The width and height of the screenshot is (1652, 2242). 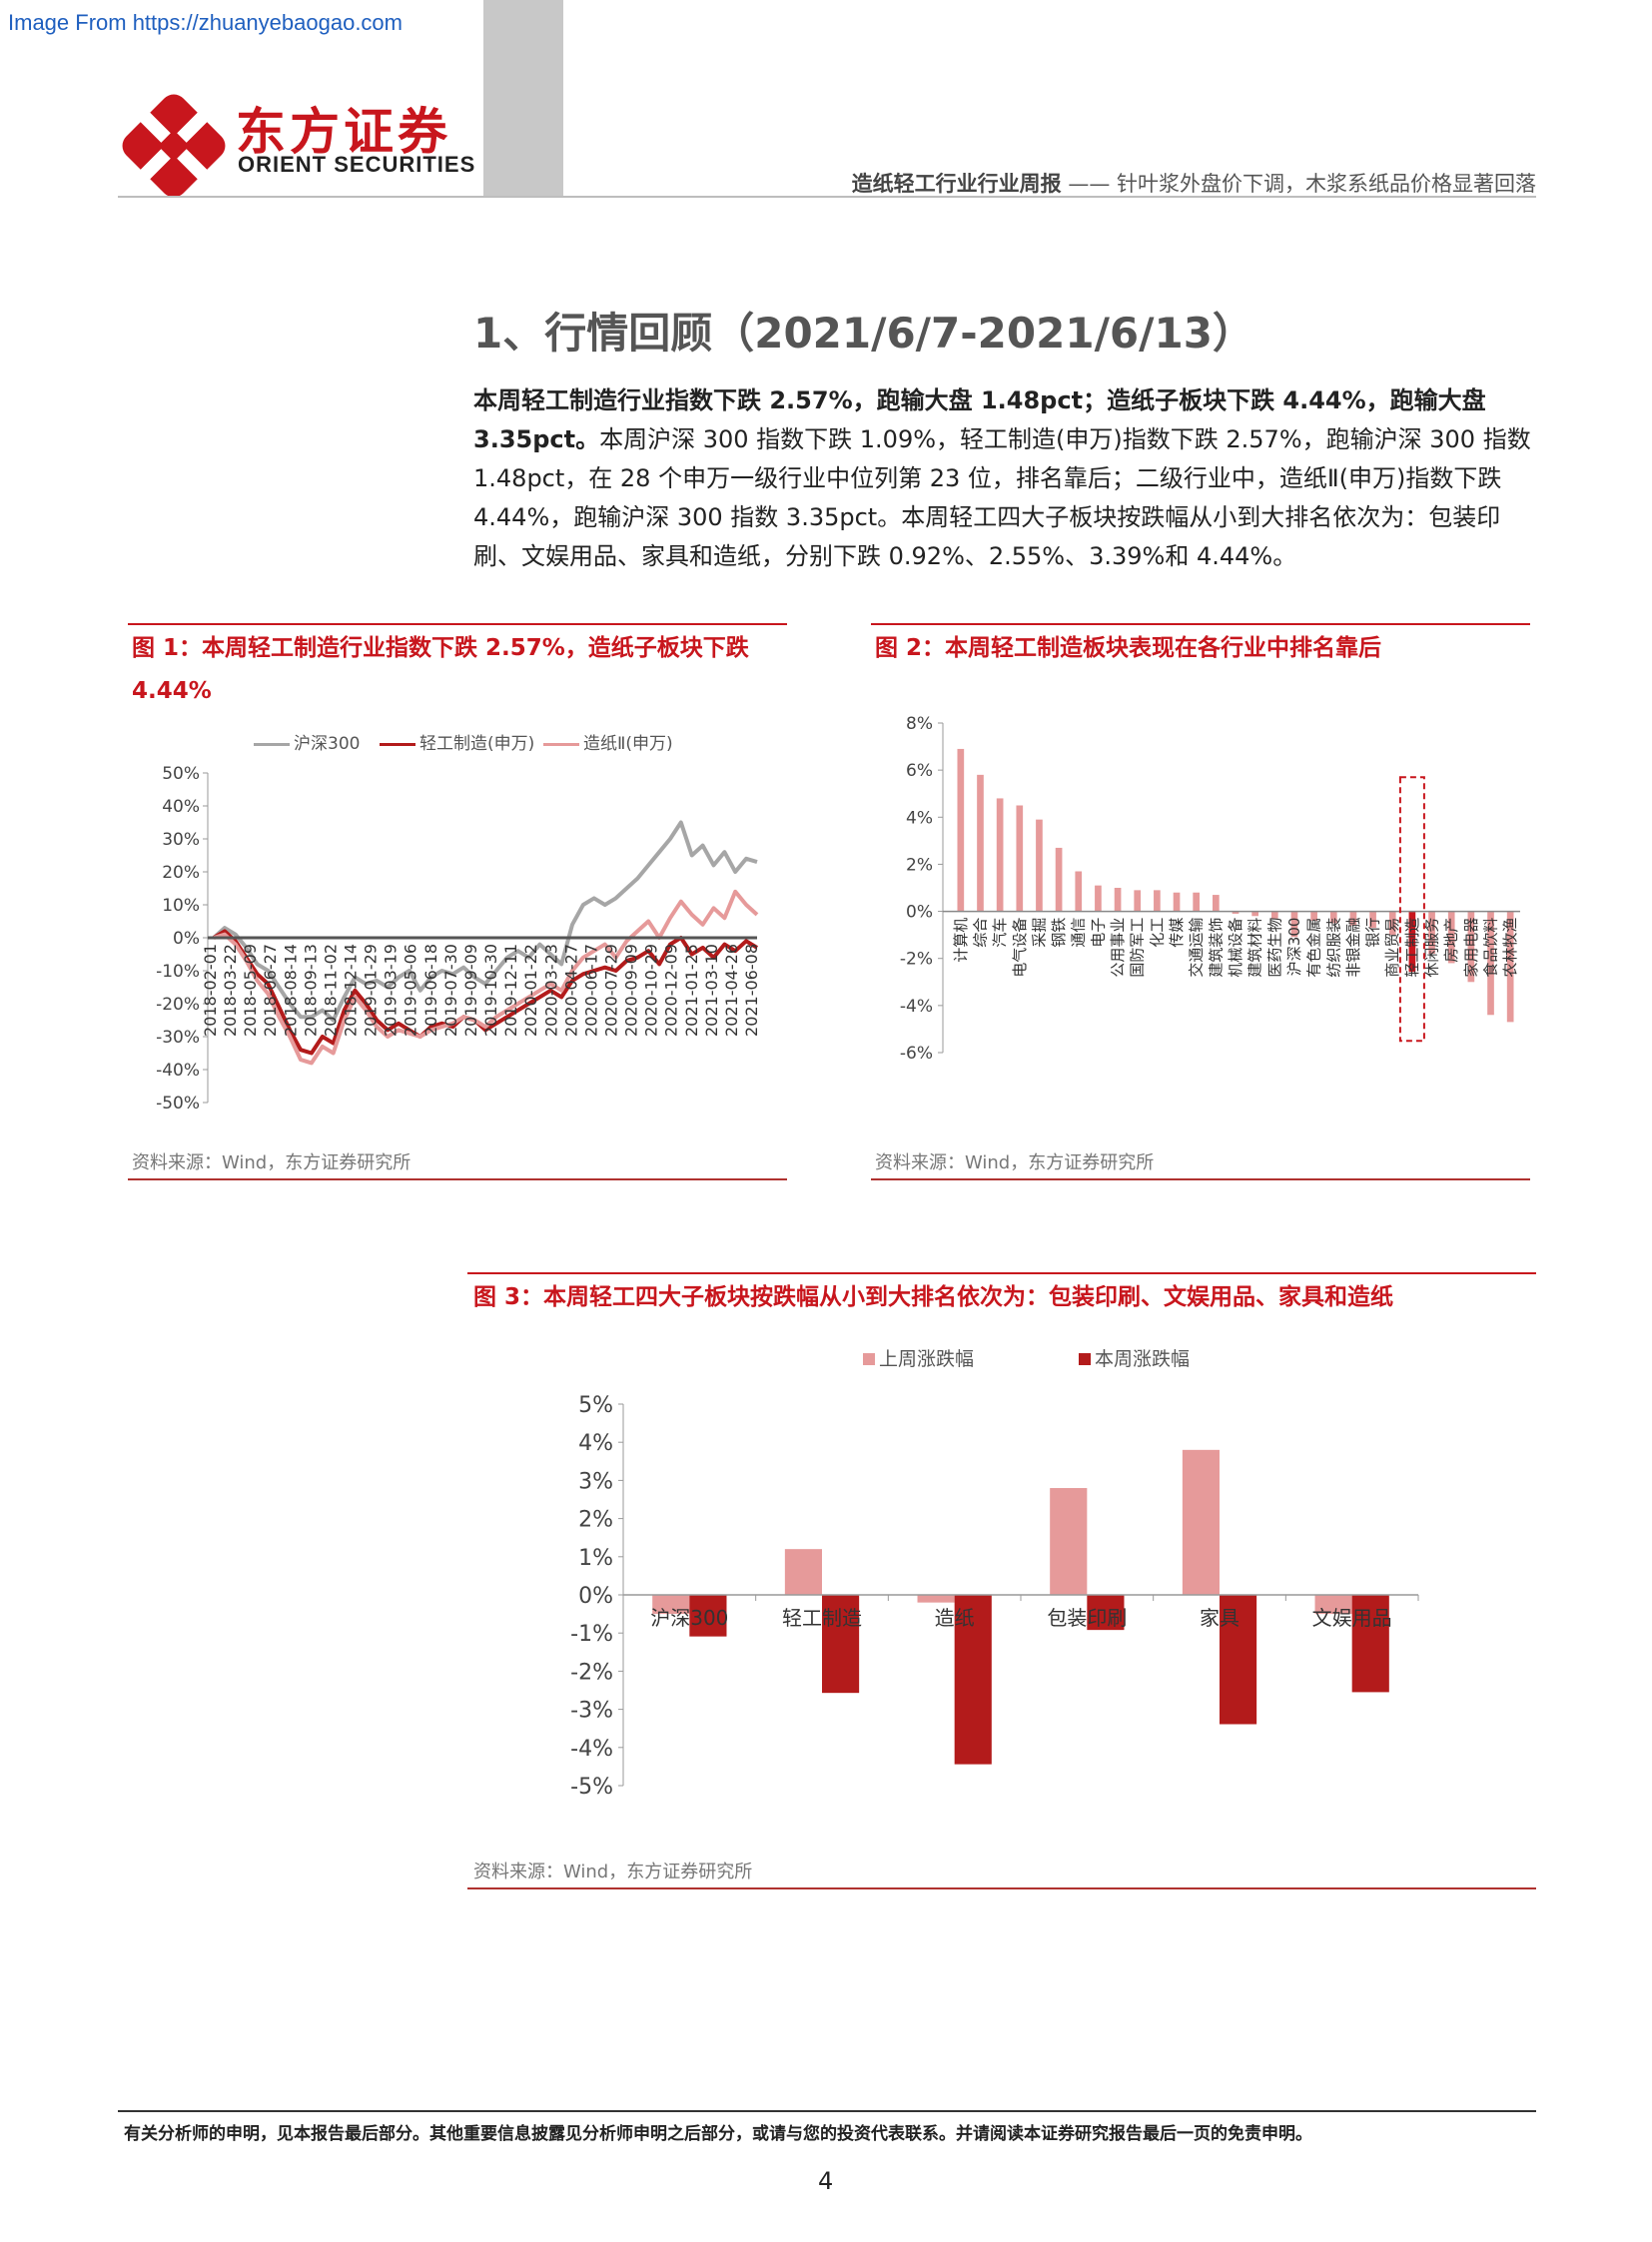 I want to click on fig1-x-tick-label: 2020-12-09, so click(x=671, y=990).